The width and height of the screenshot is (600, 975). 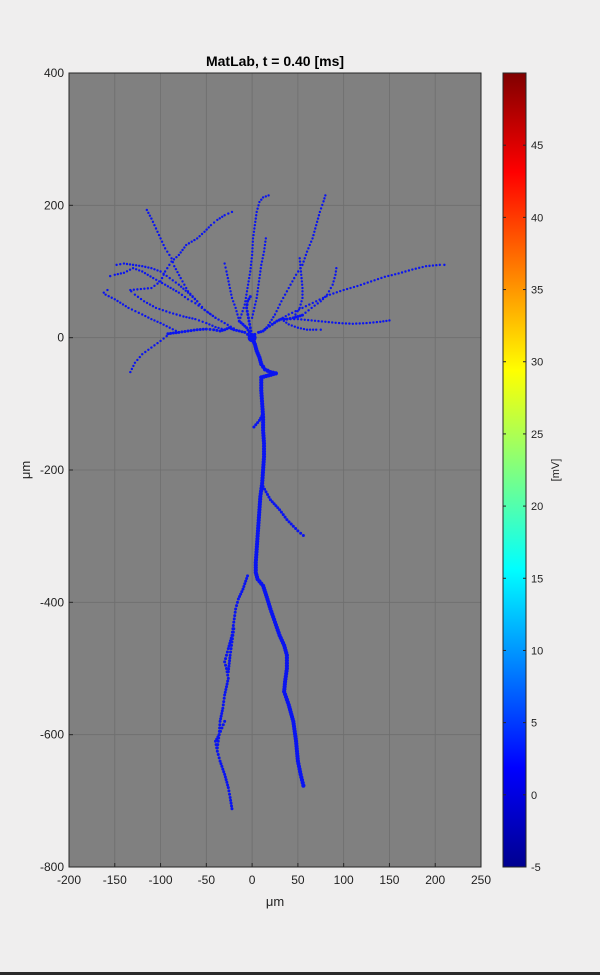 I want to click on x-tick-label: 50, so click(x=298, y=880).